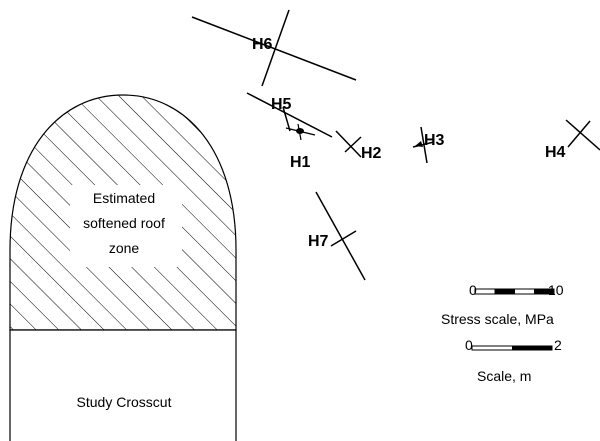 The width and height of the screenshot is (600, 441). I want to click on stress-marker-h3: H3, so click(428, 145).